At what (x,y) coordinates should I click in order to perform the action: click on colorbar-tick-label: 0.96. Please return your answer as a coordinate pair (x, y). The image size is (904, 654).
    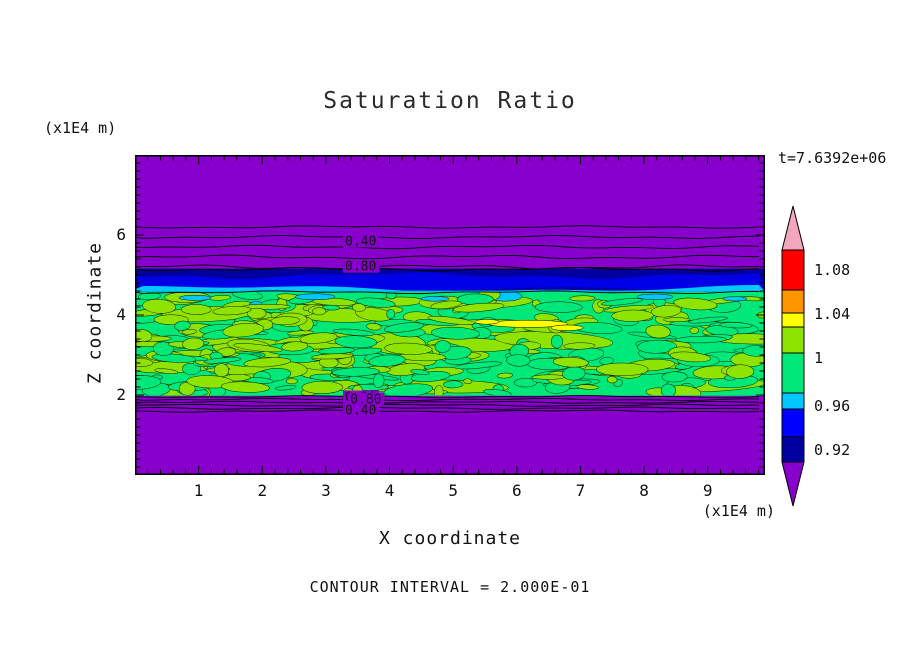
    Looking at the image, I should click on (832, 406).